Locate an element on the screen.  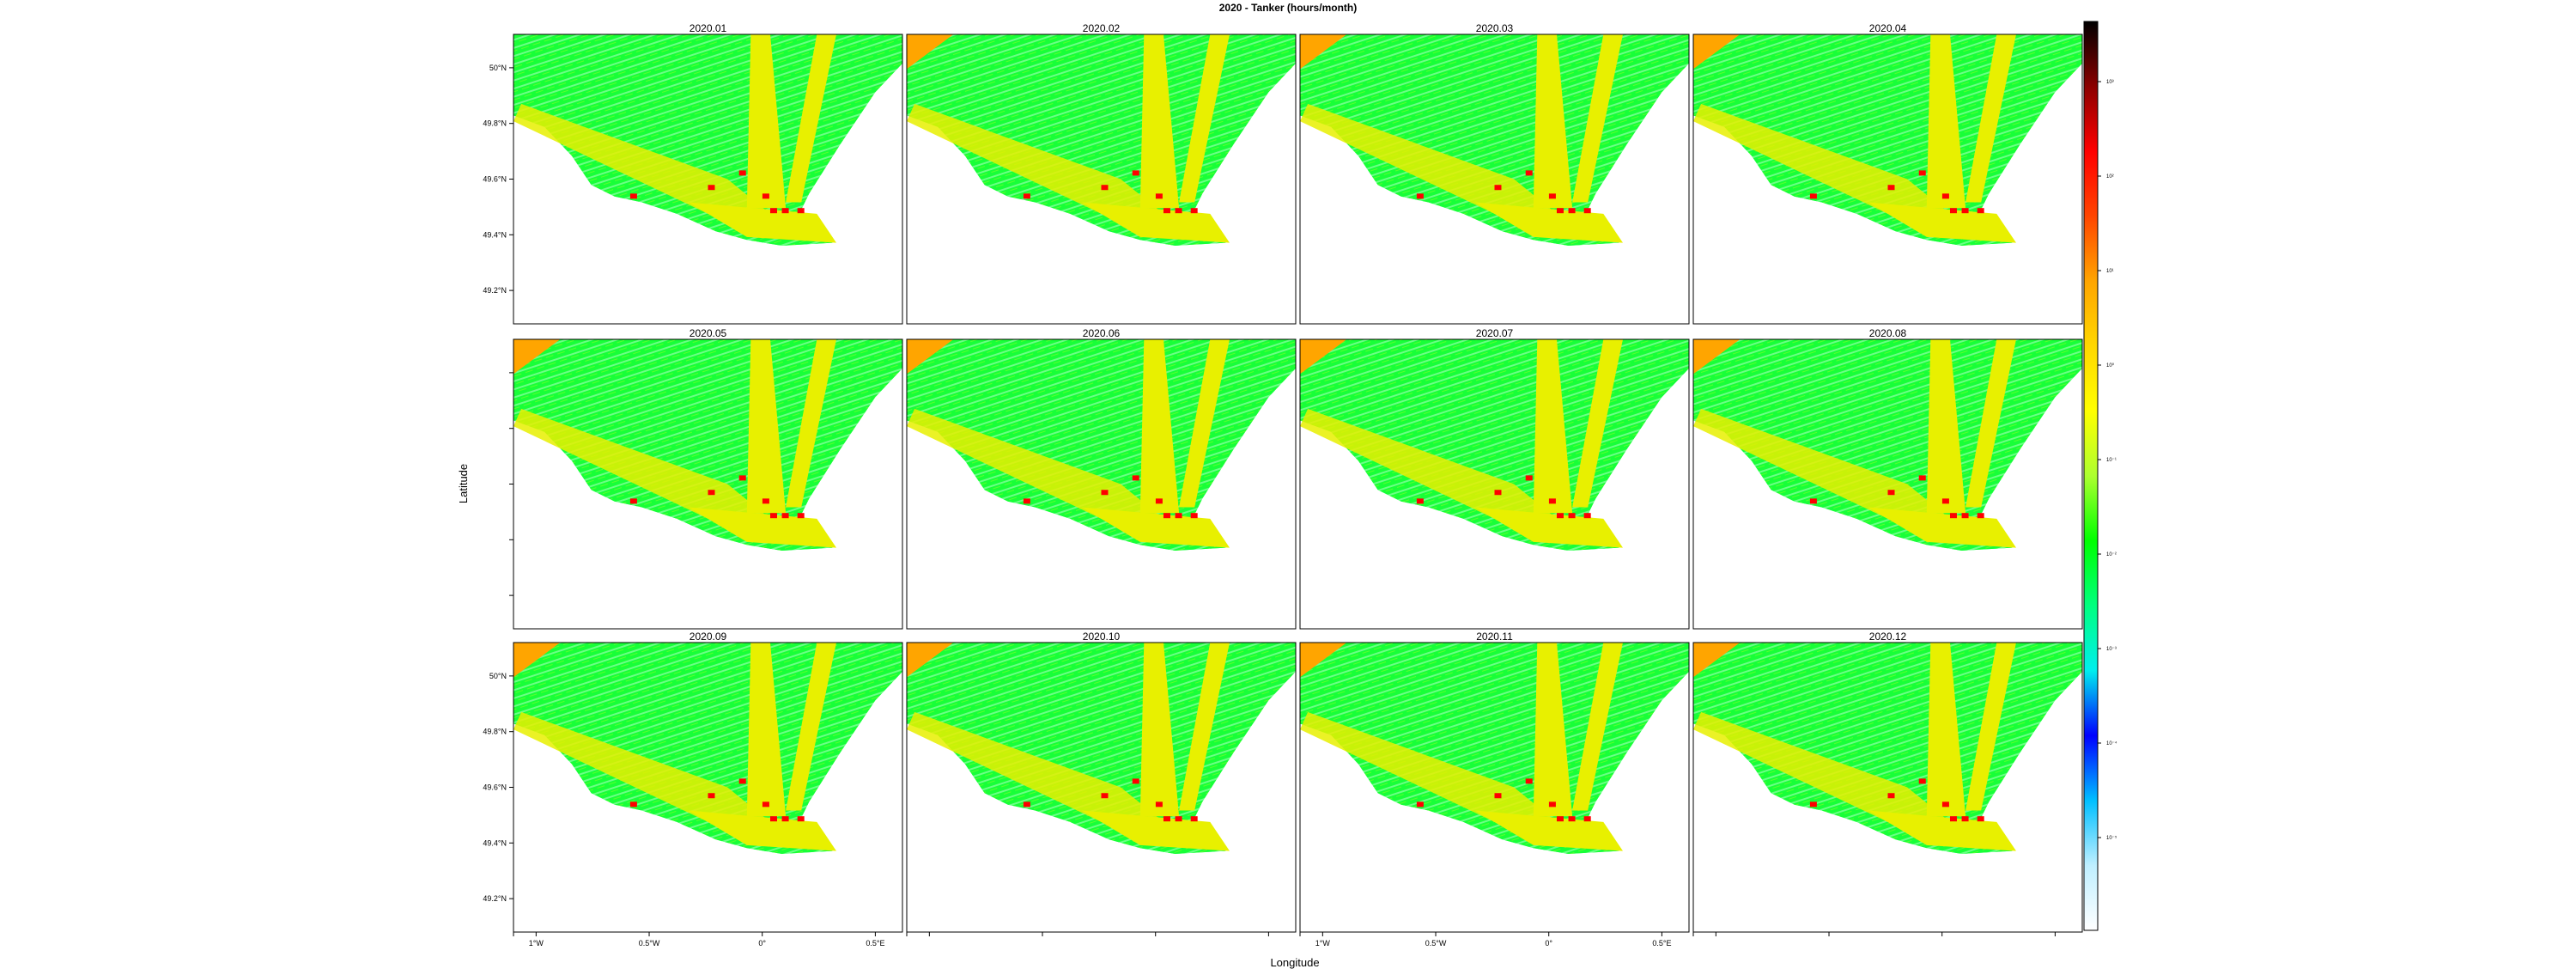
panel-title: 2020.08 is located at coordinates (1888, 333).